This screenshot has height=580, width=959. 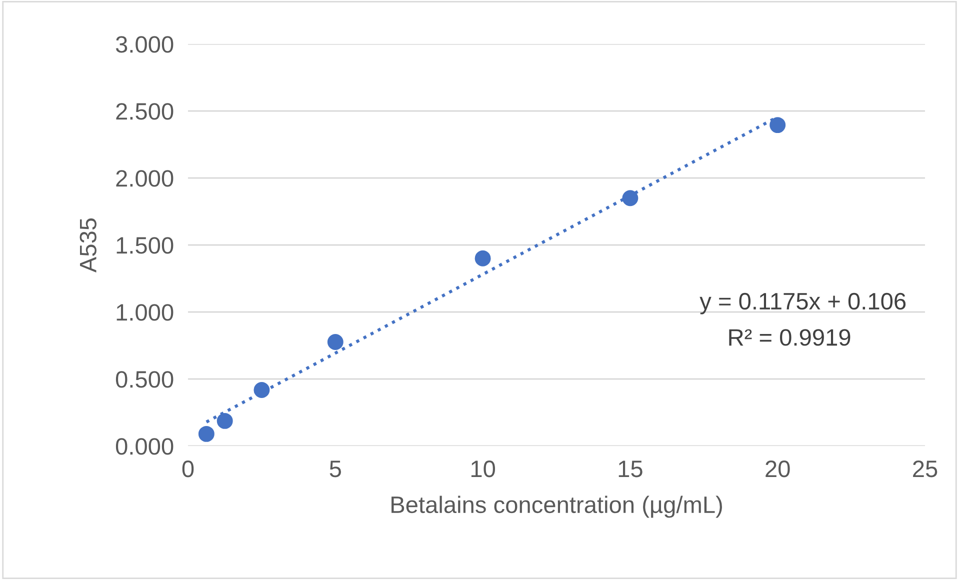 I want to click on y-axis-title: A535, so click(x=88, y=245).